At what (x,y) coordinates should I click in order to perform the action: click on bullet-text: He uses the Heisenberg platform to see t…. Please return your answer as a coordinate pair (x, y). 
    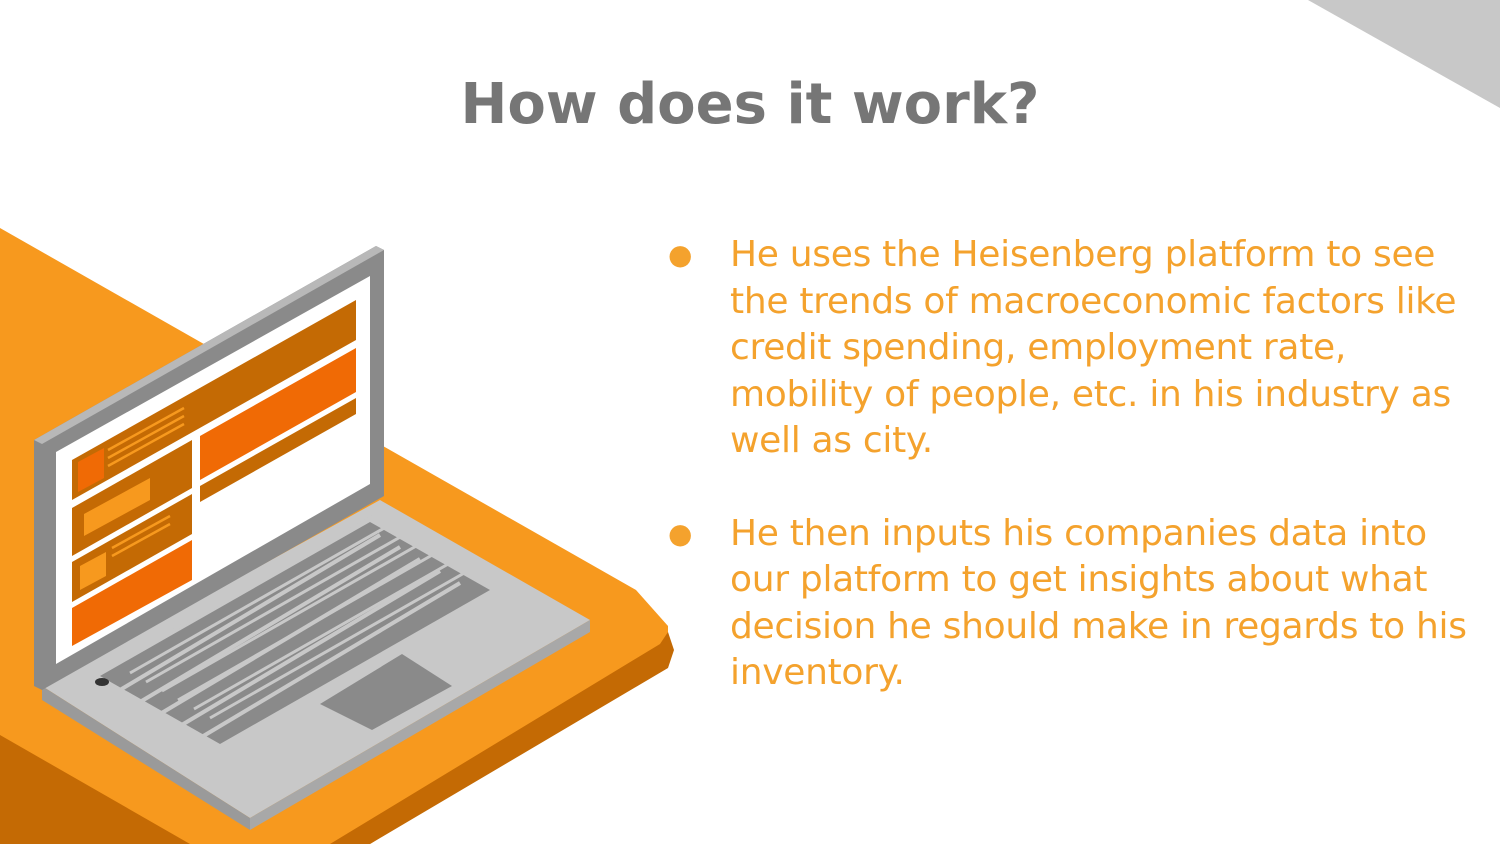
    Looking at the image, I should click on (1093, 347).